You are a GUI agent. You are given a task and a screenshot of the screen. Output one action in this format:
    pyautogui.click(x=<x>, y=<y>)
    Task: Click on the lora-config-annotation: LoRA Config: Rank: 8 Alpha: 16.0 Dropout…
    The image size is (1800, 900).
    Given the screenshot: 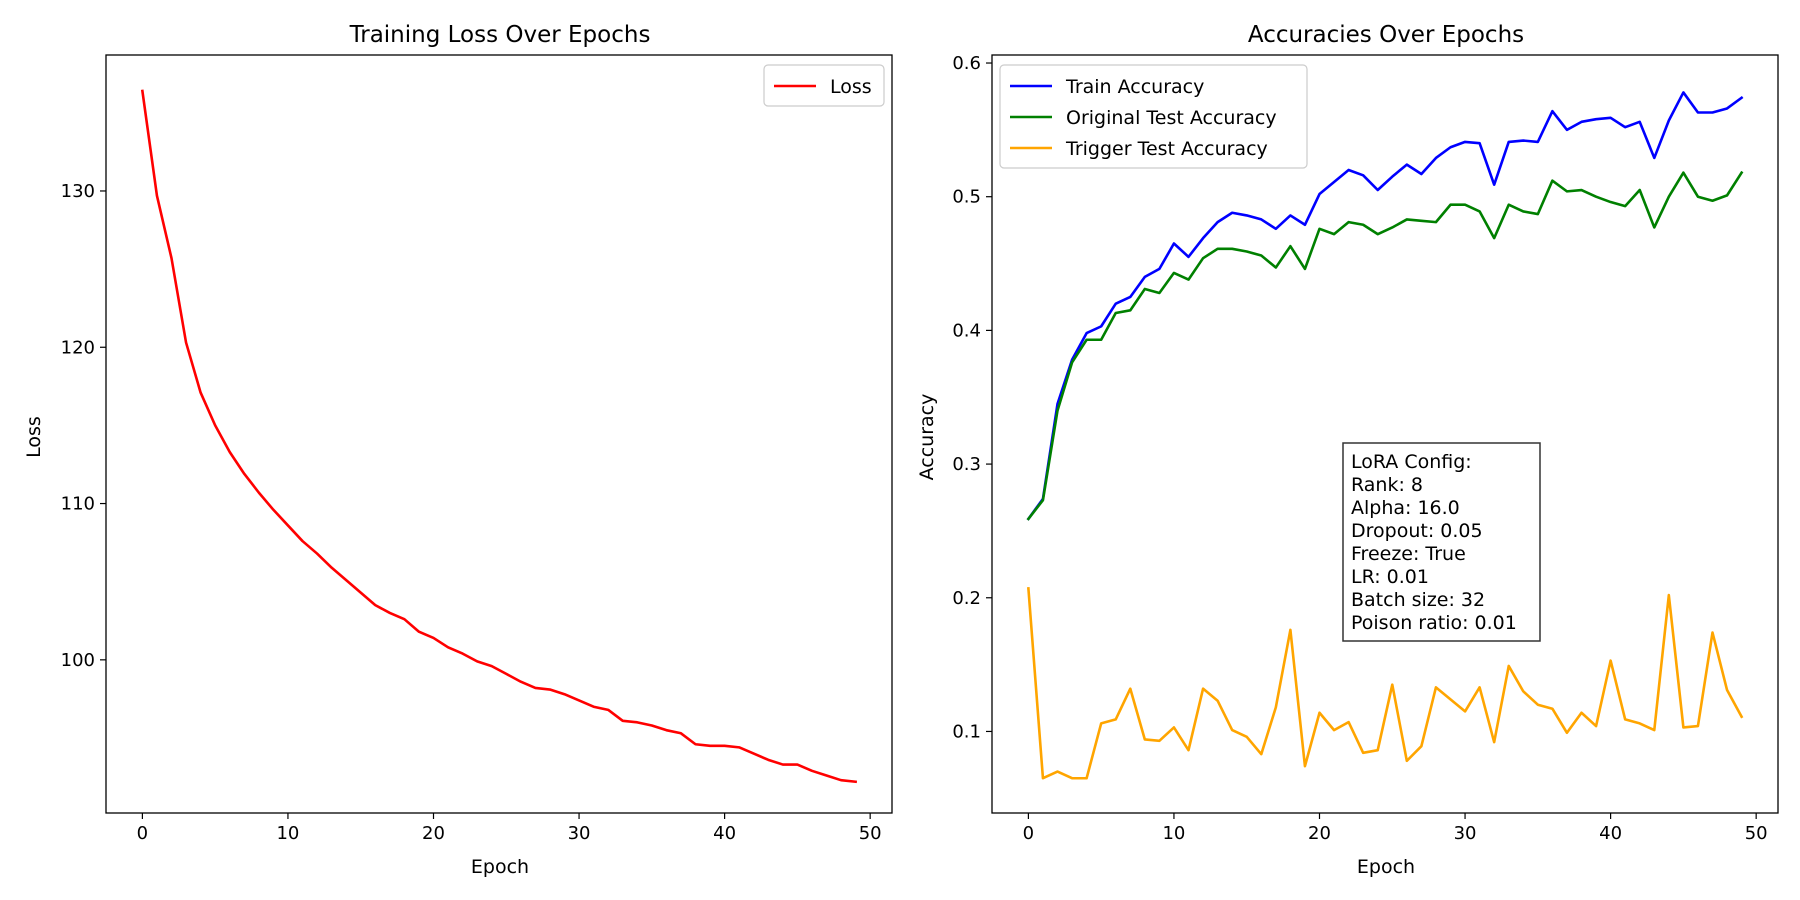 What is the action you would take?
    pyautogui.click(x=1441, y=542)
    